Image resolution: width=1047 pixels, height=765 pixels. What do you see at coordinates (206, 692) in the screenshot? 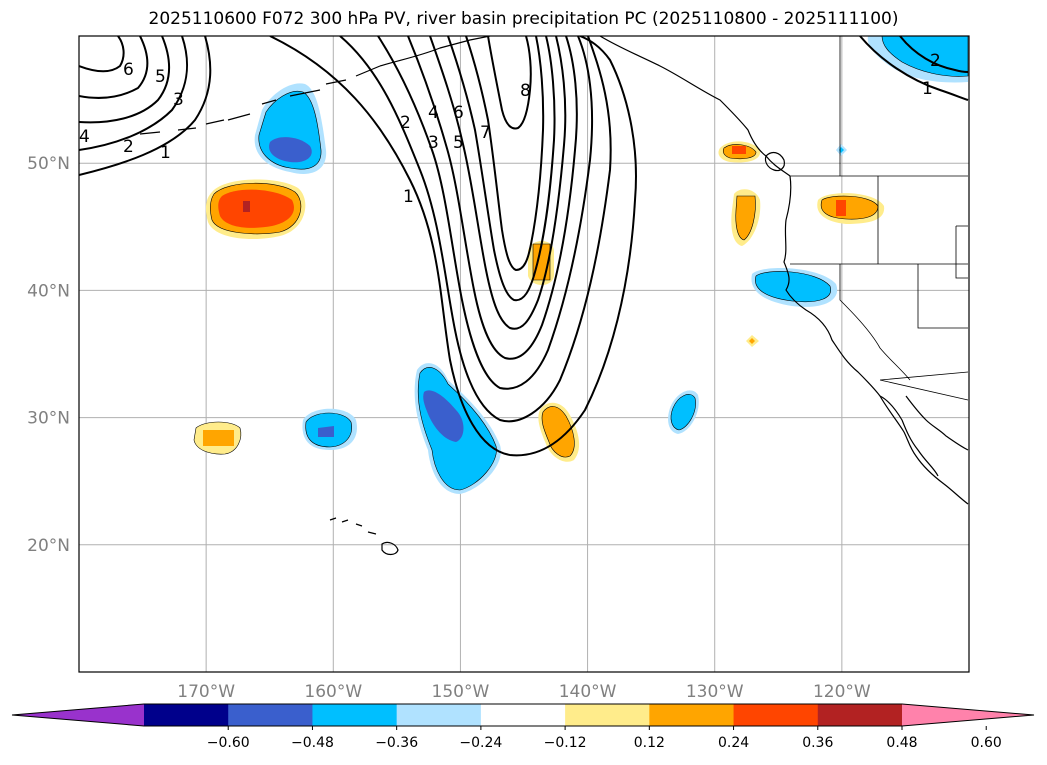
I see `lon-tick-label: 170°W` at bounding box center [206, 692].